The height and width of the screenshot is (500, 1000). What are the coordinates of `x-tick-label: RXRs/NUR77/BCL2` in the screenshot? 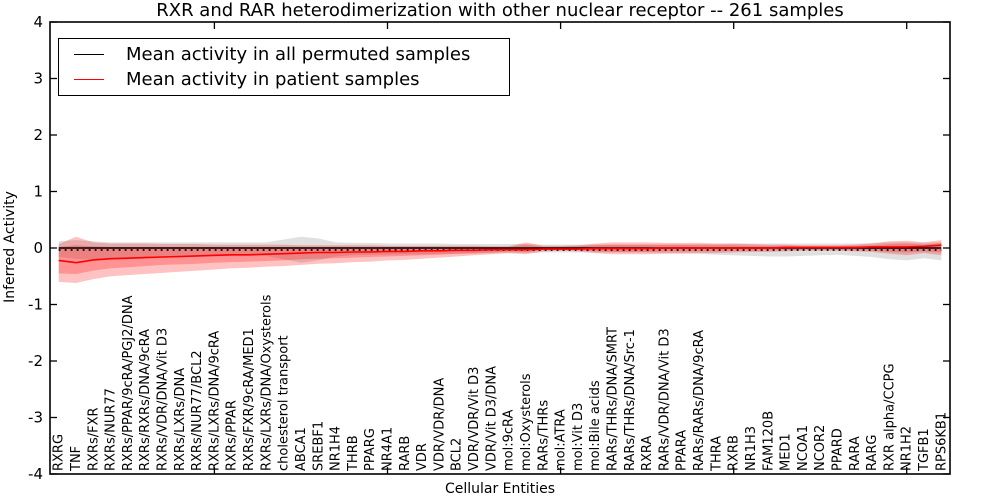 It's located at (197, 410).